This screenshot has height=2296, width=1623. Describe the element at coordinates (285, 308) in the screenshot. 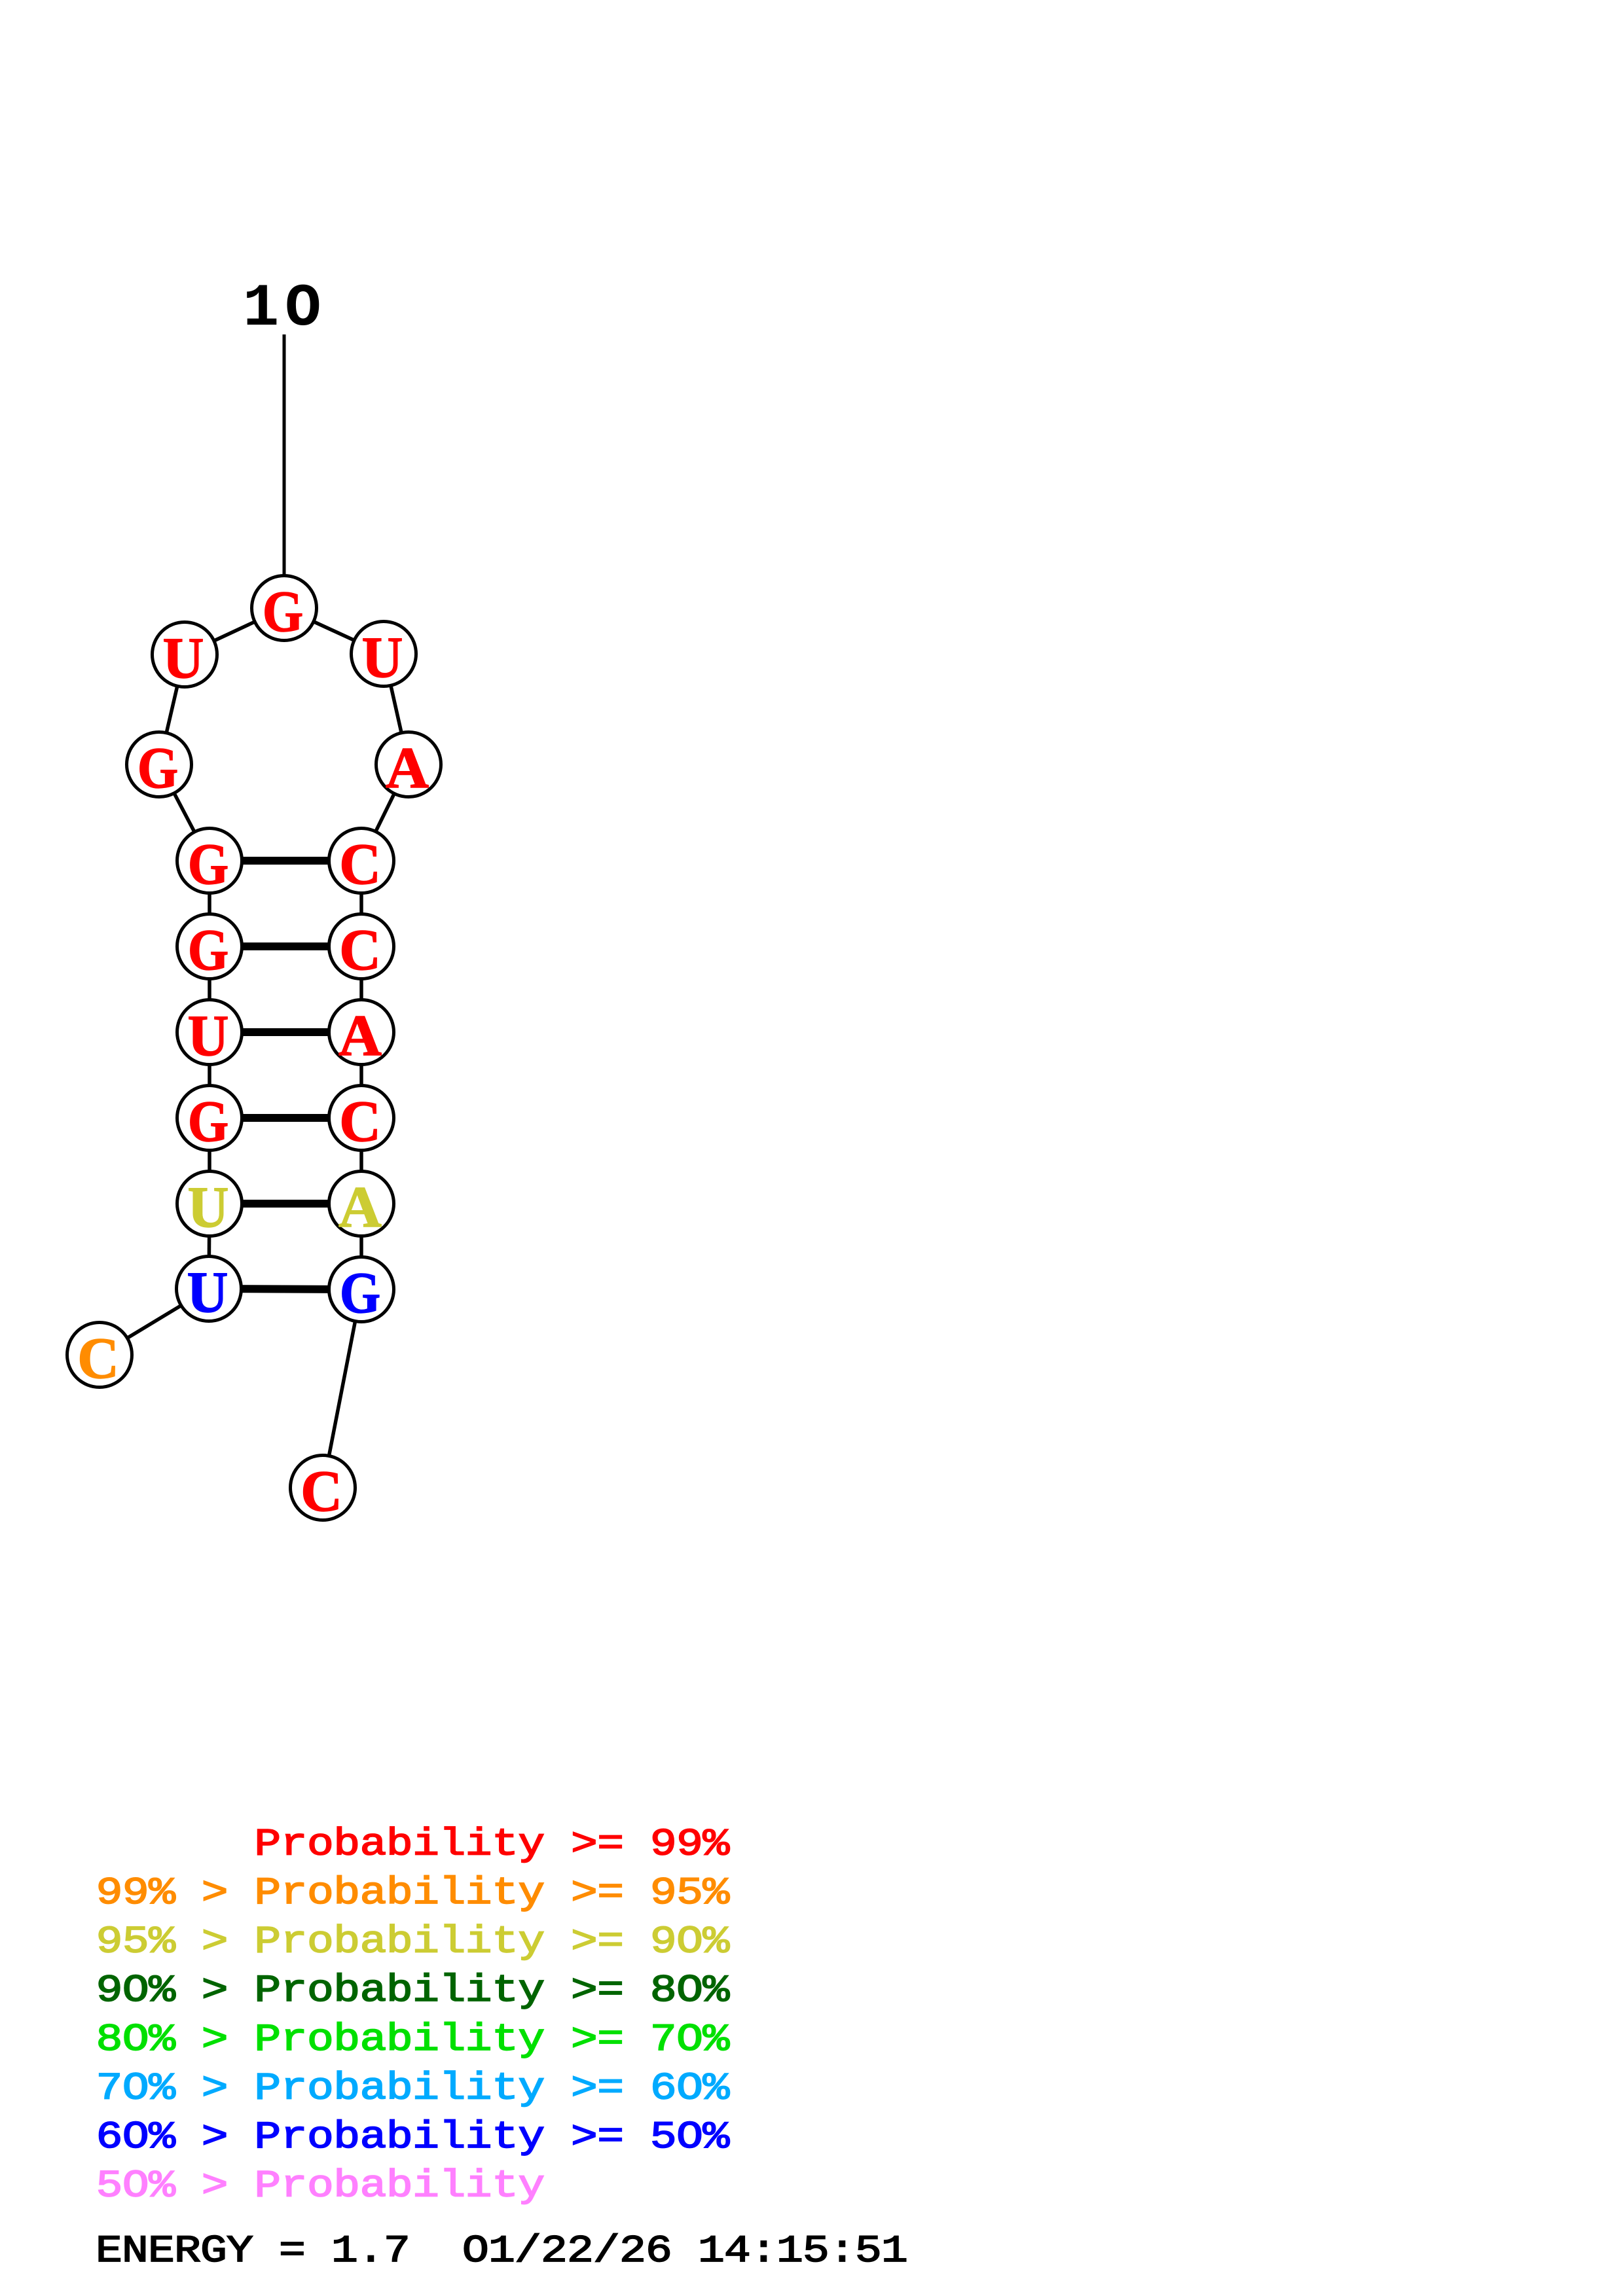

I see `svg-text: 1O` at that location.